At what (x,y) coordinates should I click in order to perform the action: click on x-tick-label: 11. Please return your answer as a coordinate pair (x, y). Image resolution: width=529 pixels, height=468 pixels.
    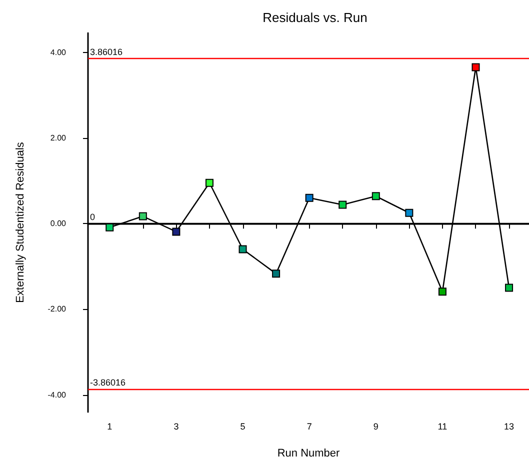
    Looking at the image, I should click on (443, 427).